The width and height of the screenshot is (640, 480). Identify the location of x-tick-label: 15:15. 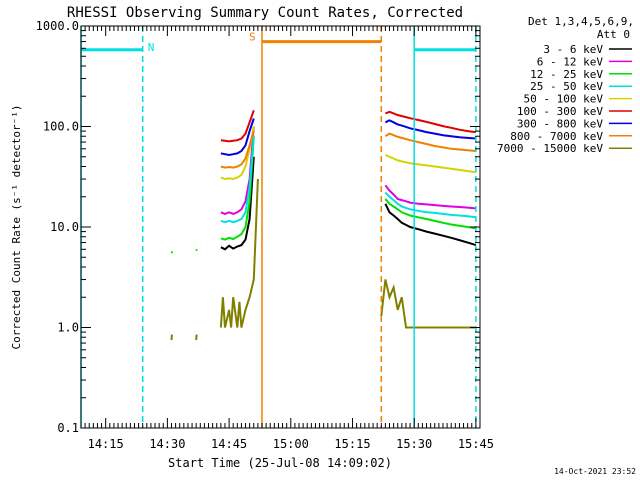
(352, 444).